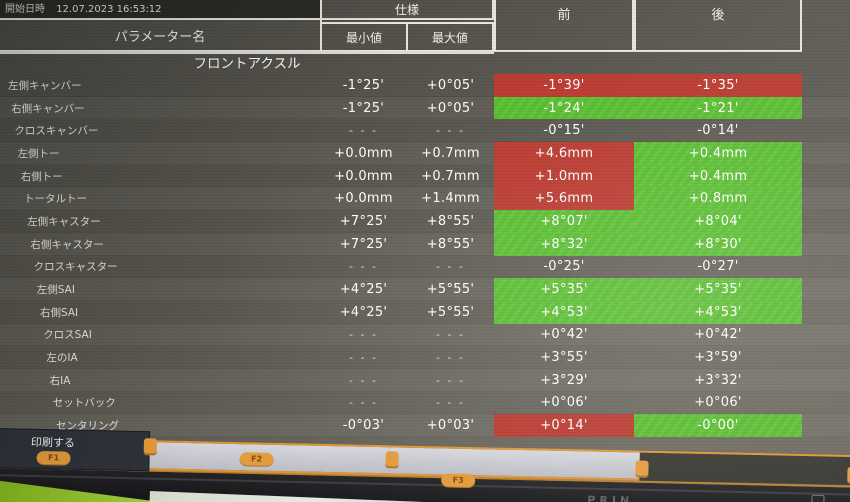 This screenshot has width=850, height=502. What do you see at coordinates (425, 130) in the screenshot?
I see `table-row: クロスキャンバー - - - - - - -0°15' -0°14'` at bounding box center [425, 130].